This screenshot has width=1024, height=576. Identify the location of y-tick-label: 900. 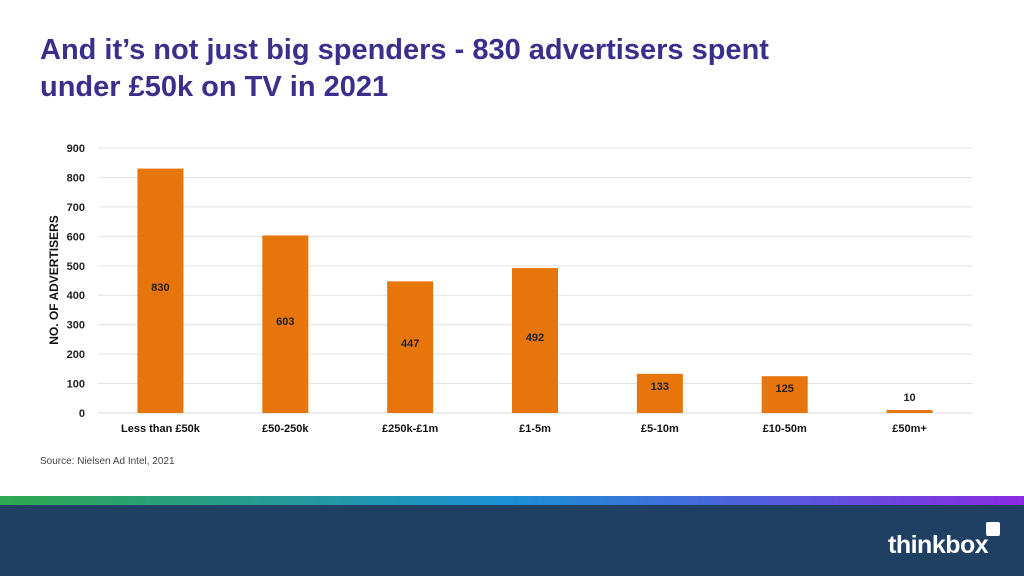
(76, 149).